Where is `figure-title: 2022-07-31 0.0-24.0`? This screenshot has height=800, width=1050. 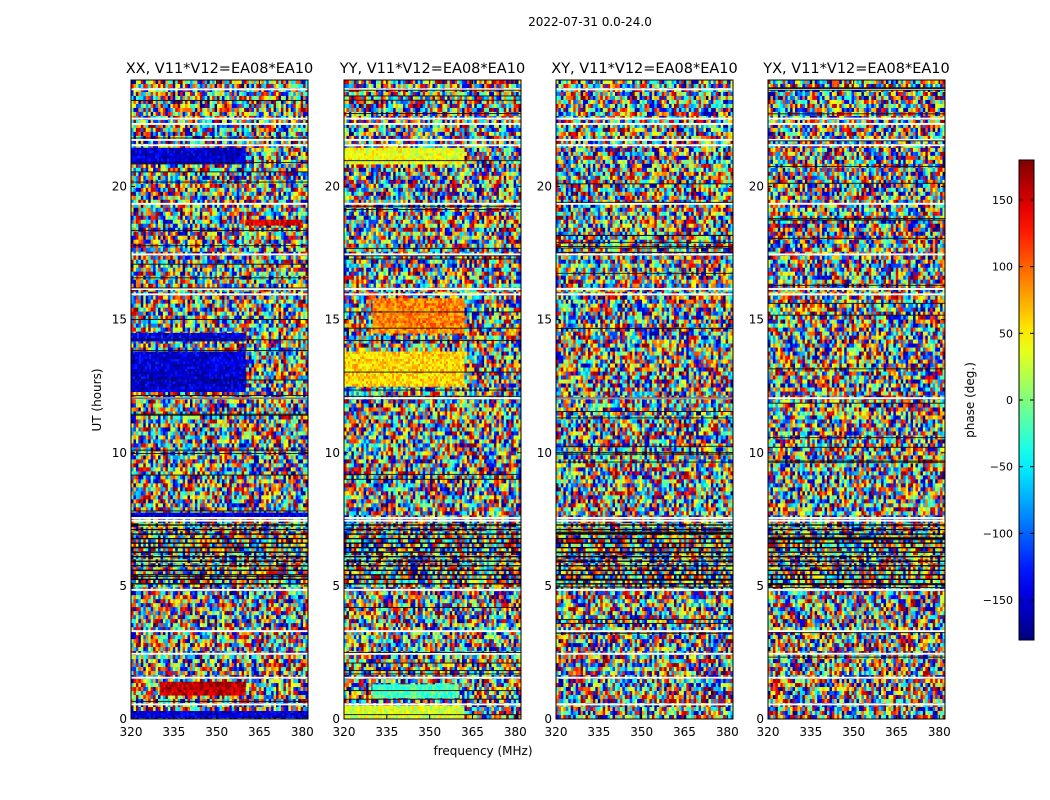 figure-title: 2022-07-31 0.0-24.0 is located at coordinates (590, 22).